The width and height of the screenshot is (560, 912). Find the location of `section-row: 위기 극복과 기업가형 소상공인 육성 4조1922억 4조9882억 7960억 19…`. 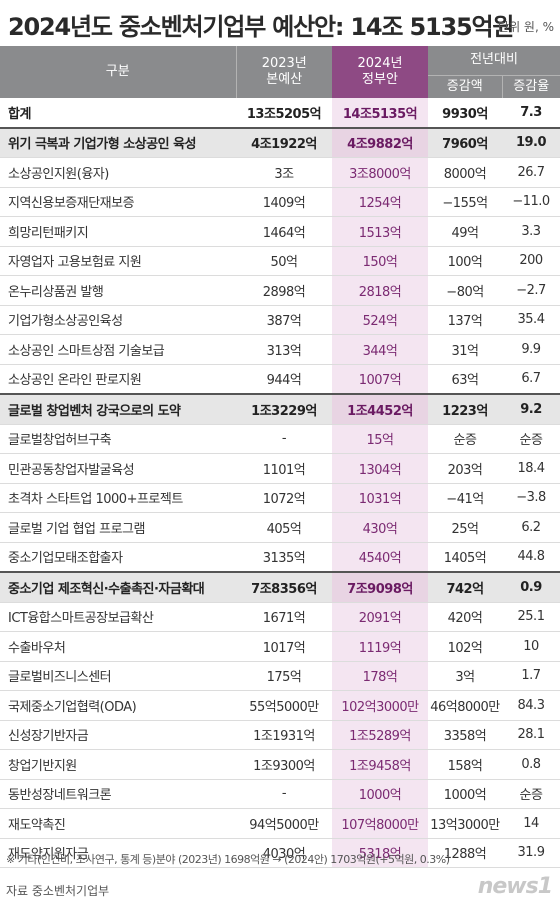

section-row: 위기 극복과 기업가형 소상공인 육성 4조1922억 4조9882억 7960억 19… is located at coordinates (280, 142).